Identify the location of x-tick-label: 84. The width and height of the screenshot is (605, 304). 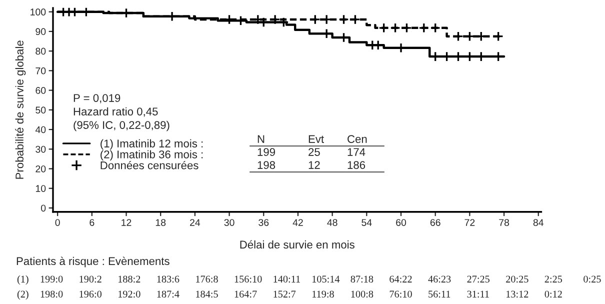
(538, 222).